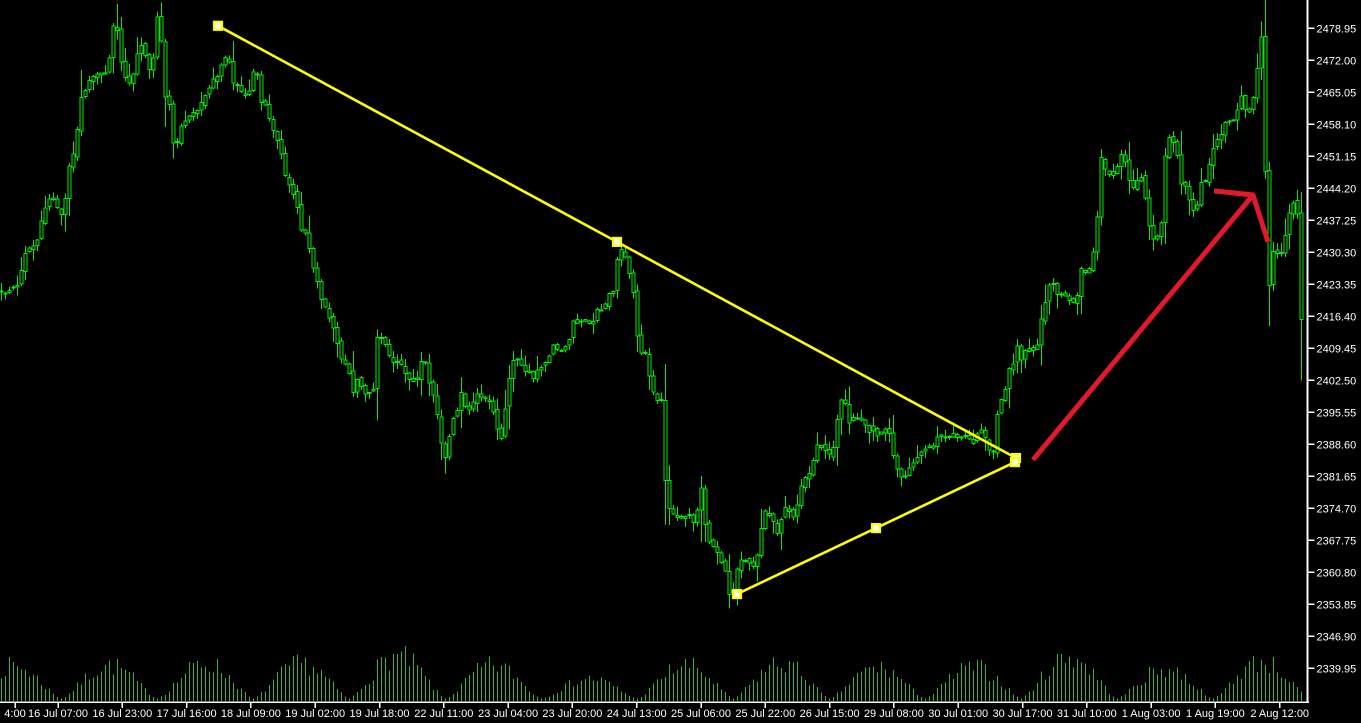 The image size is (1361, 723). Describe the element at coordinates (1151, 714) in the screenshot. I see `time-tick-label: 1 Aug 03:00` at that location.